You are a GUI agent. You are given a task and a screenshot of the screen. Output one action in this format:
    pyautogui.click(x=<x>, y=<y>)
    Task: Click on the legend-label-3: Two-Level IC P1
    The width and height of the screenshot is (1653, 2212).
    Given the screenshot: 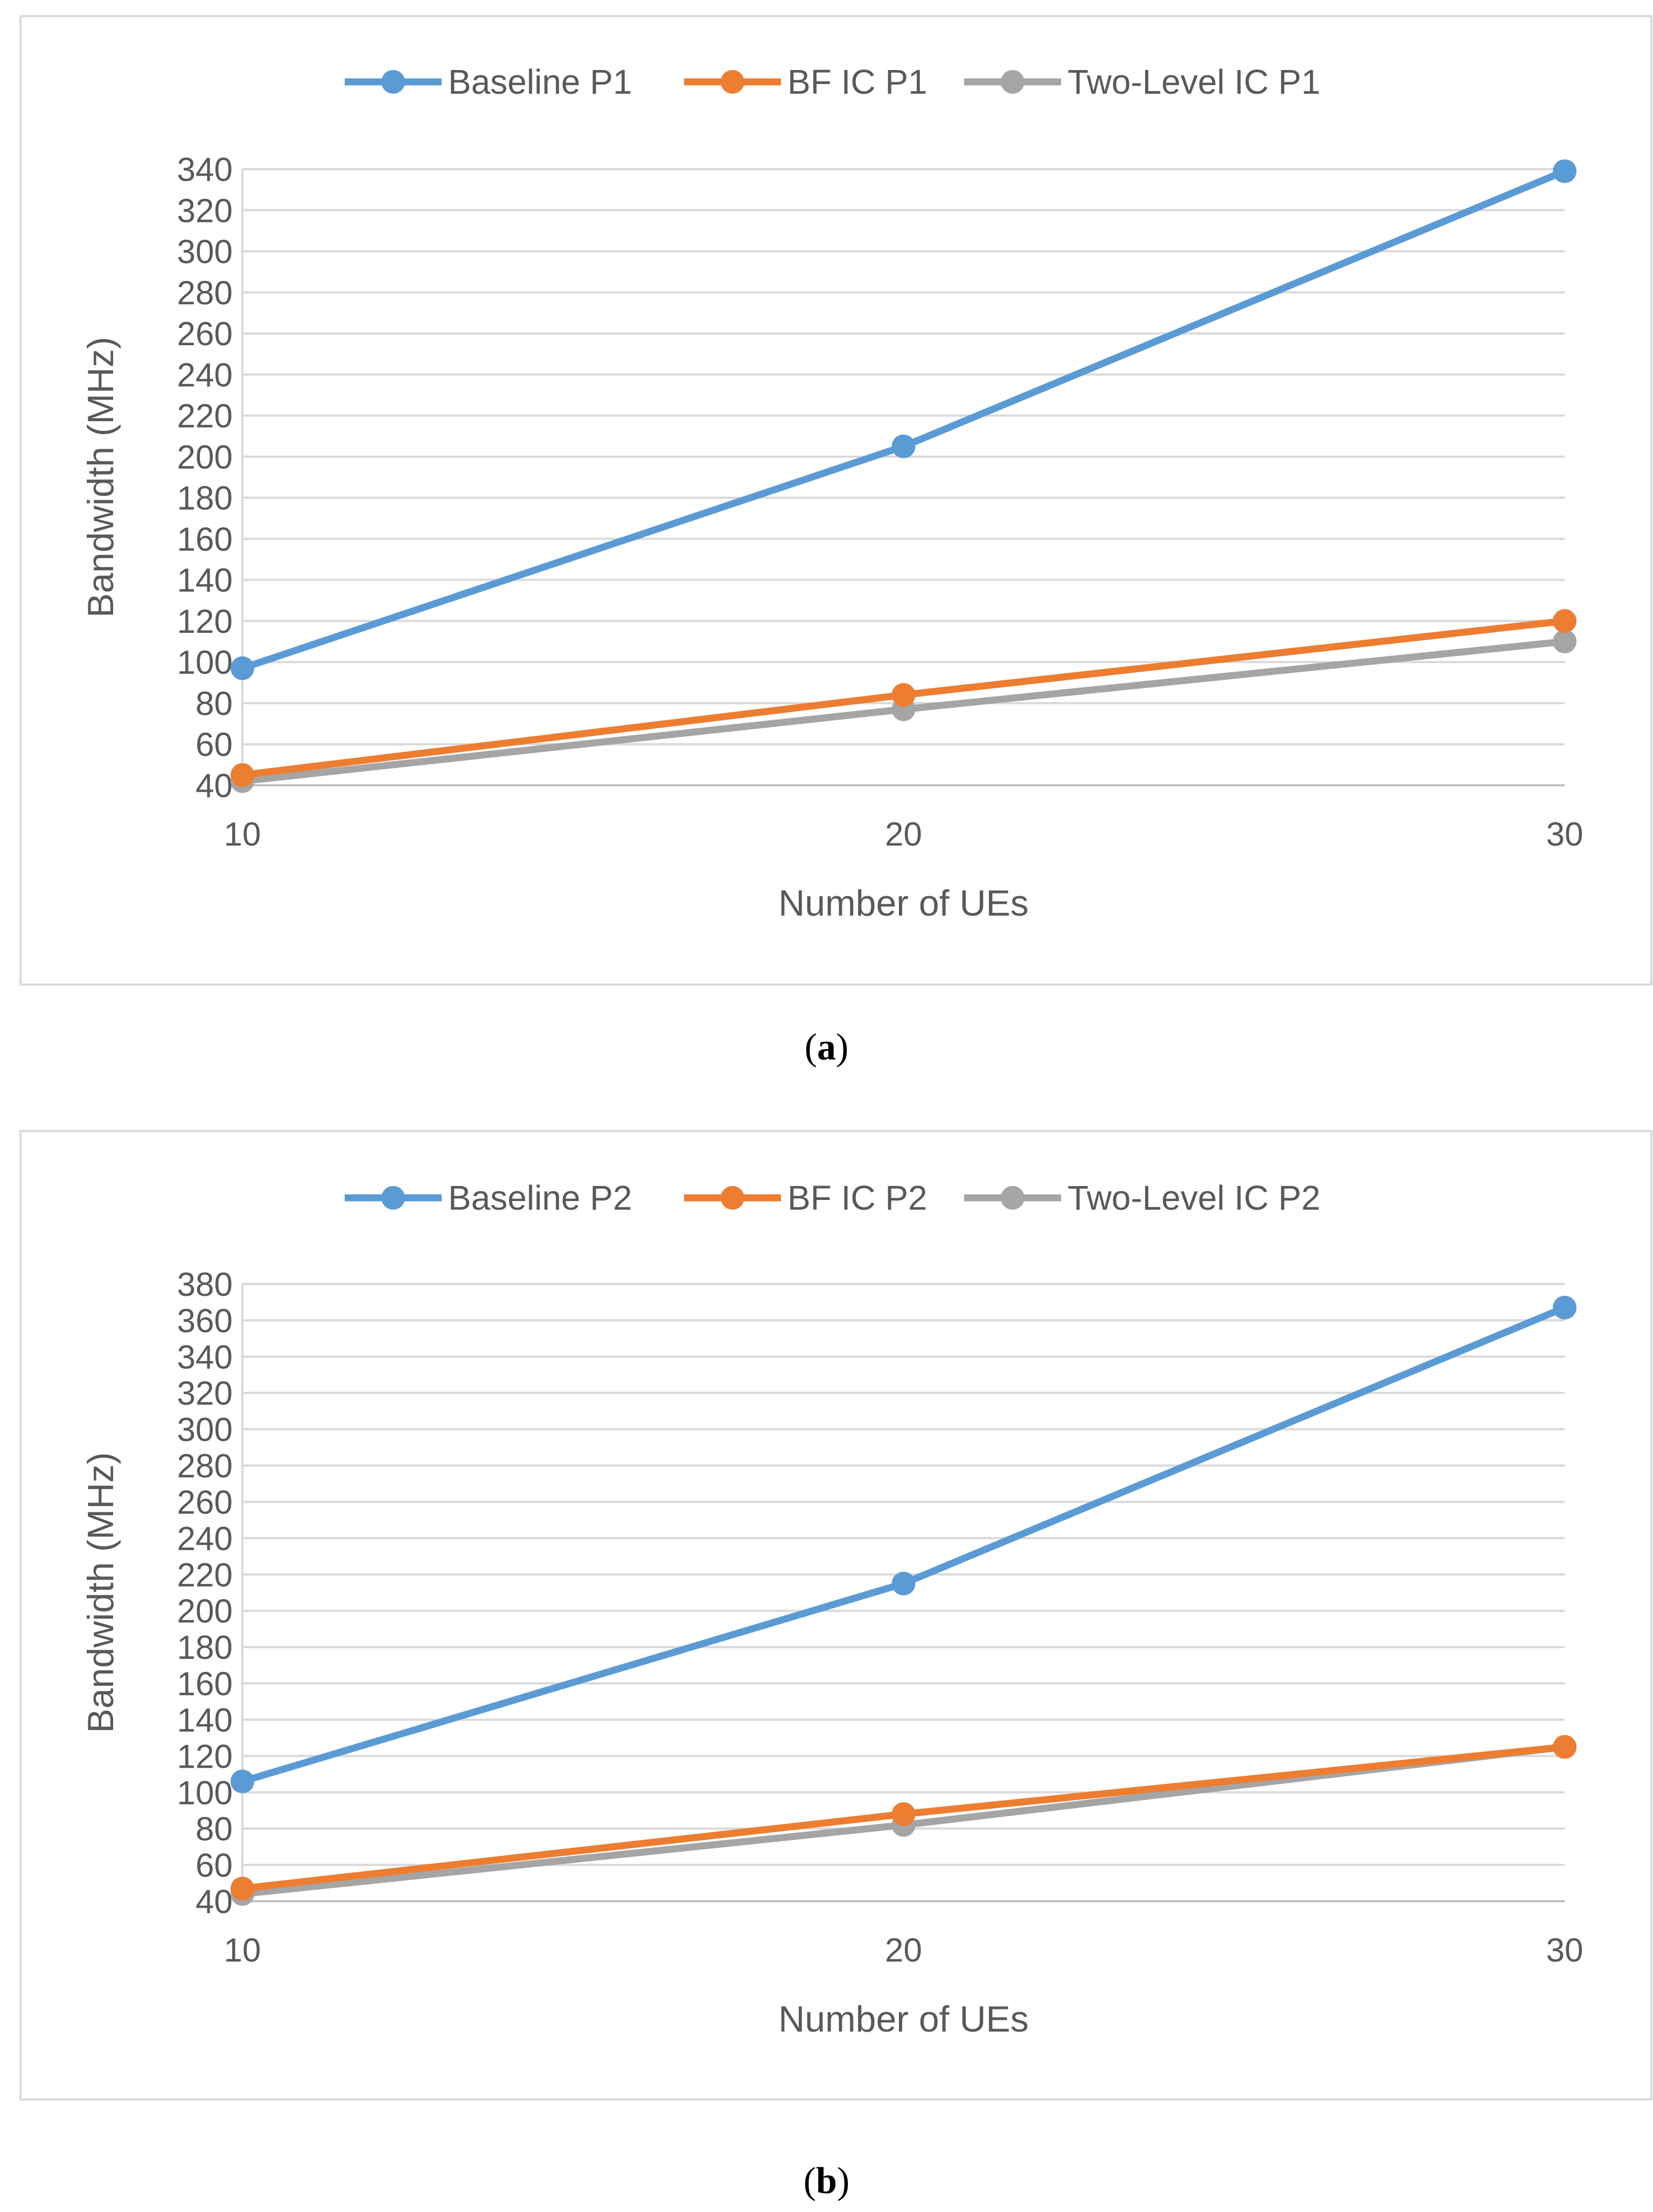 What is the action you would take?
    pyautogui.click(x=1194, y=81)
    